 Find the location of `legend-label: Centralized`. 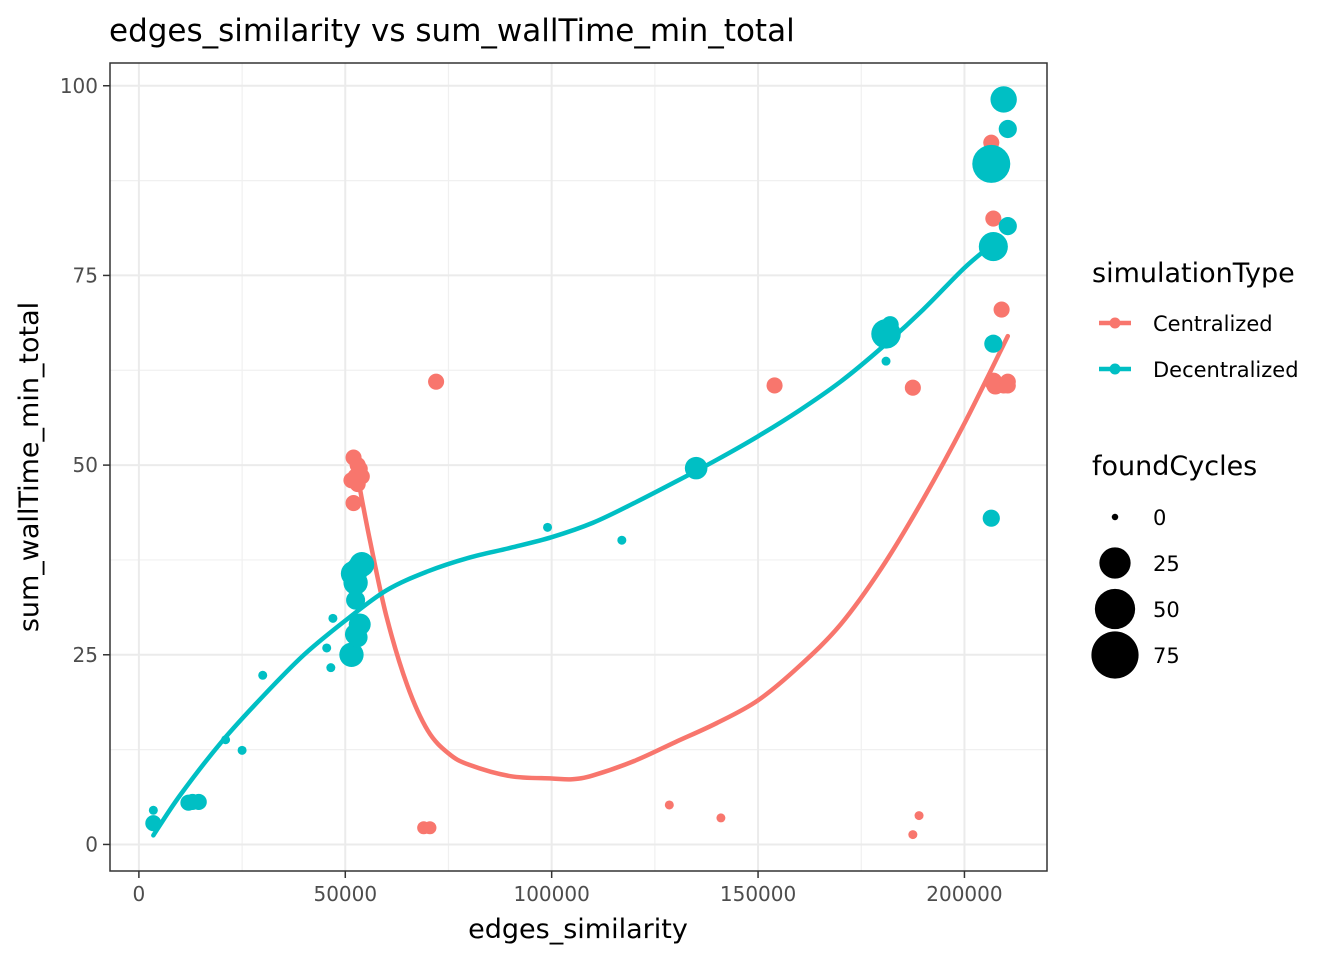

legend-label: Centralized is located at coordinates (1213, 324).